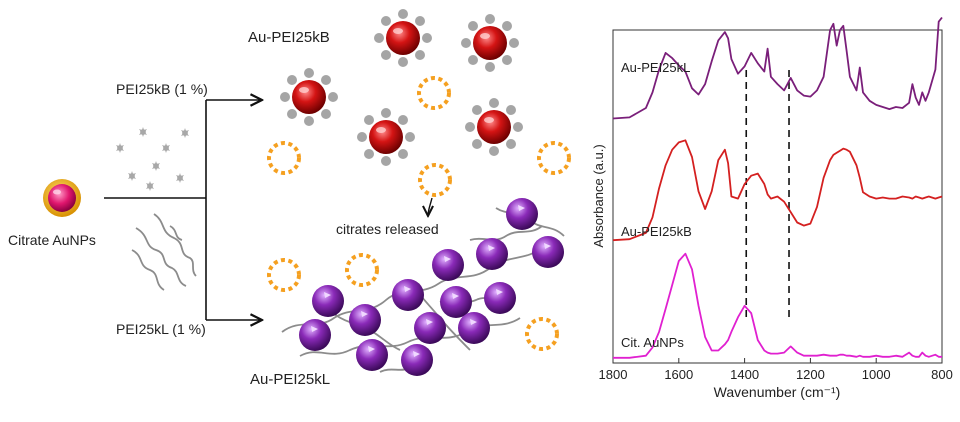 This screenshot has height=422, width=960. What do you see at coordinates (183, 210) in the screenshot?
I see `branch-arrows` at bounding box center [183, 210].